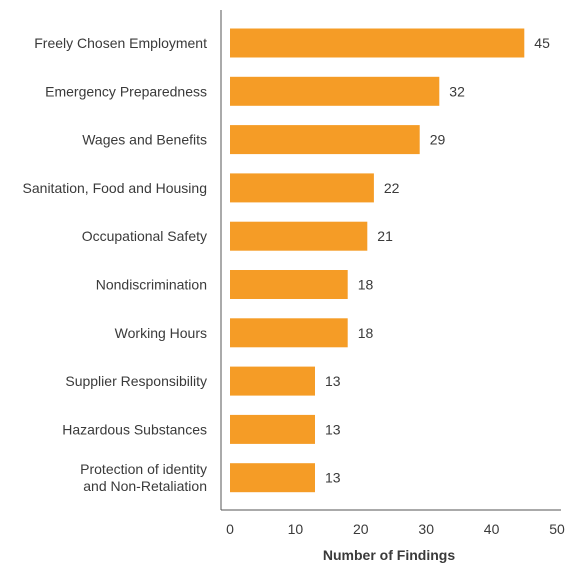 The width and height of the screenshot is (567, 566). I want to click on category-label: Supplier Responsibility, so click(136, 381).